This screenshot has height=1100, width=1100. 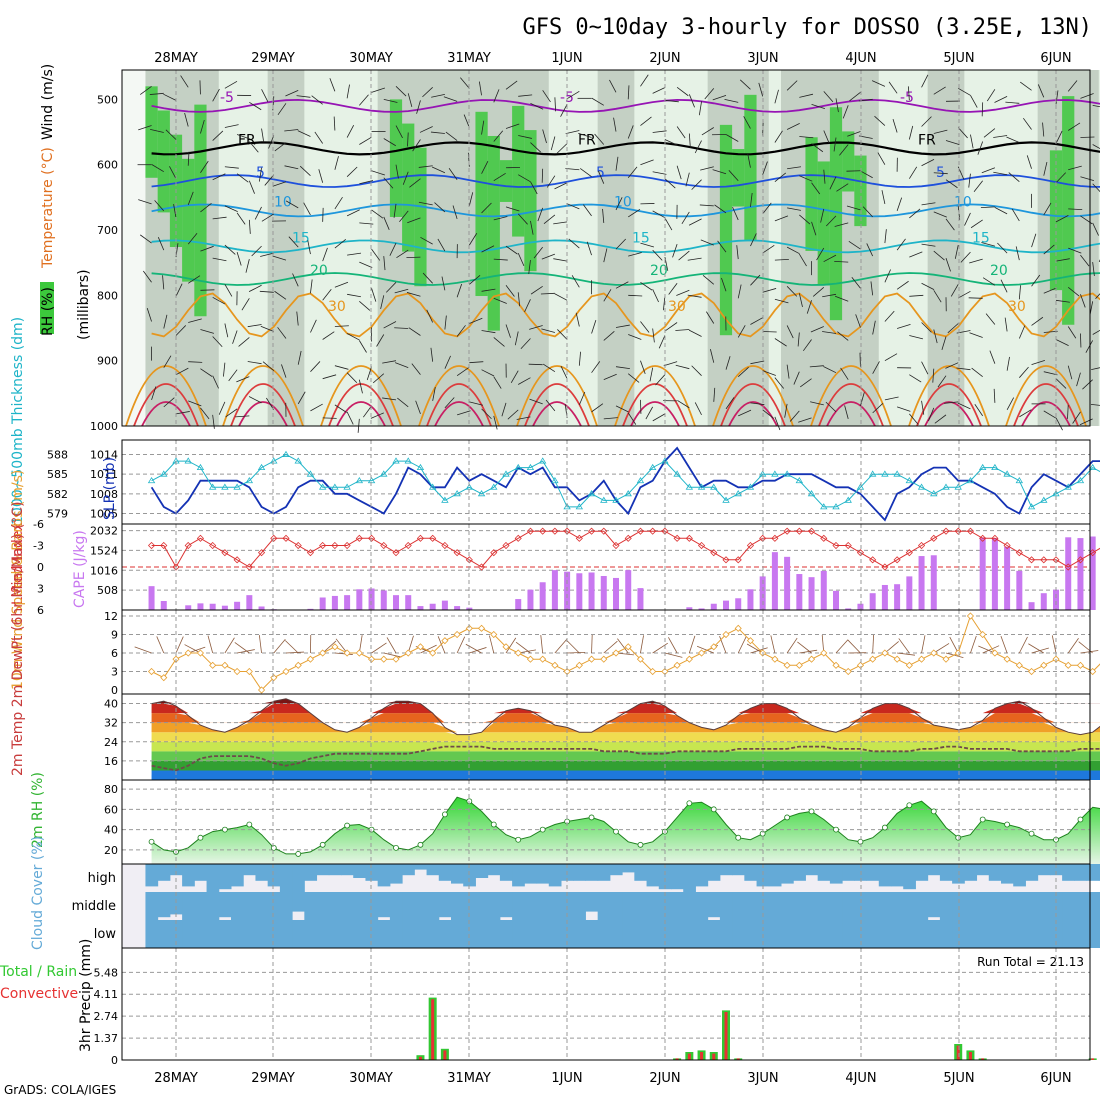 What do you see at coordinates (274, 248) in the screenshot?
I see `rh-cell` at bounding box center [274, 248].